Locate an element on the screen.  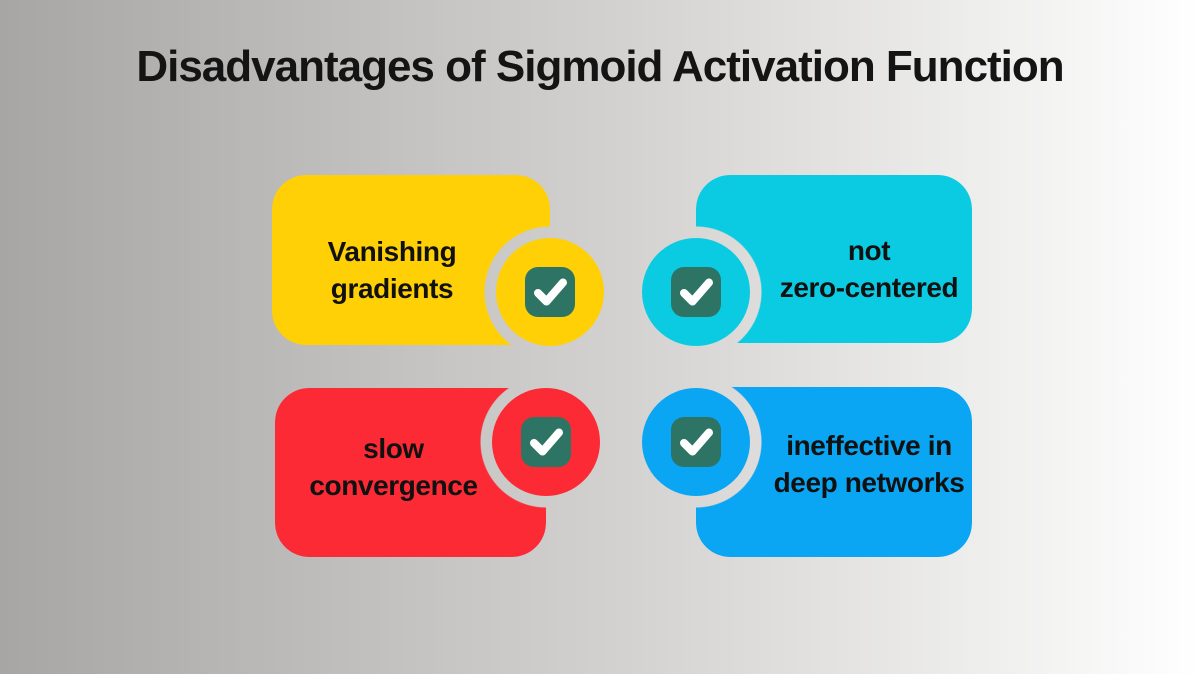
card-vanishing-gradients: Vanishing gradients is located at coordinates (411, 260).